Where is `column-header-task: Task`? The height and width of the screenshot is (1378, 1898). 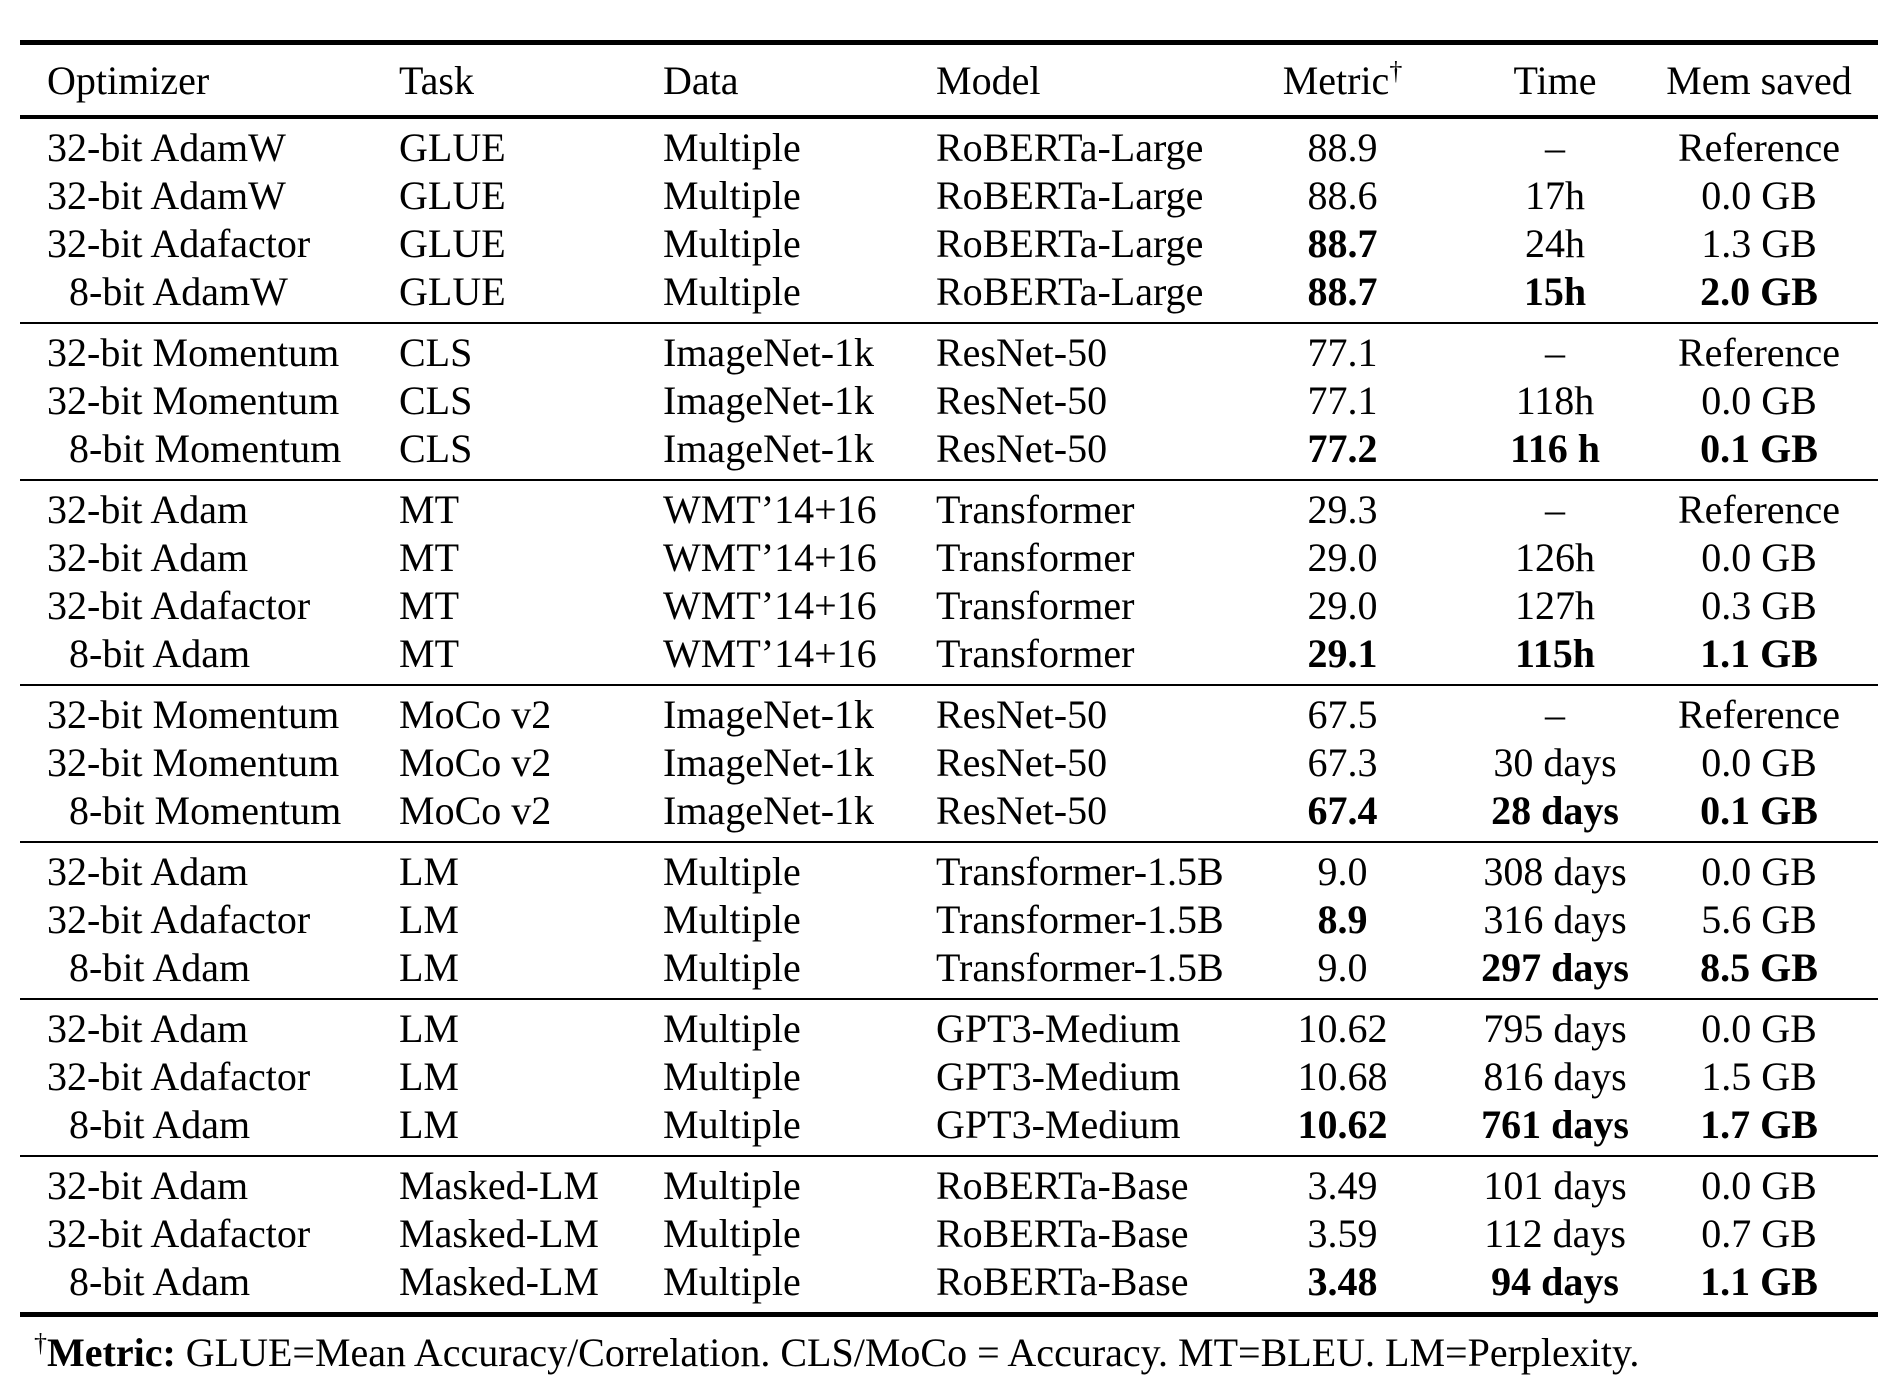 column-header-task: Task is located at coordinates (436, 80).